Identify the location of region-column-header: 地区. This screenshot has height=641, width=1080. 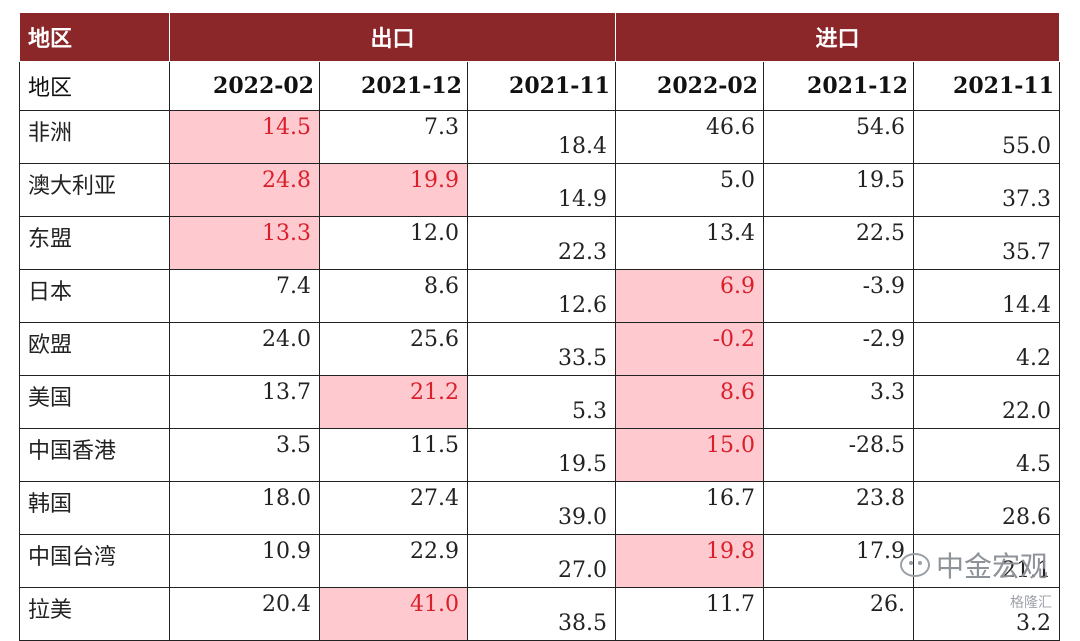
(94, 86).